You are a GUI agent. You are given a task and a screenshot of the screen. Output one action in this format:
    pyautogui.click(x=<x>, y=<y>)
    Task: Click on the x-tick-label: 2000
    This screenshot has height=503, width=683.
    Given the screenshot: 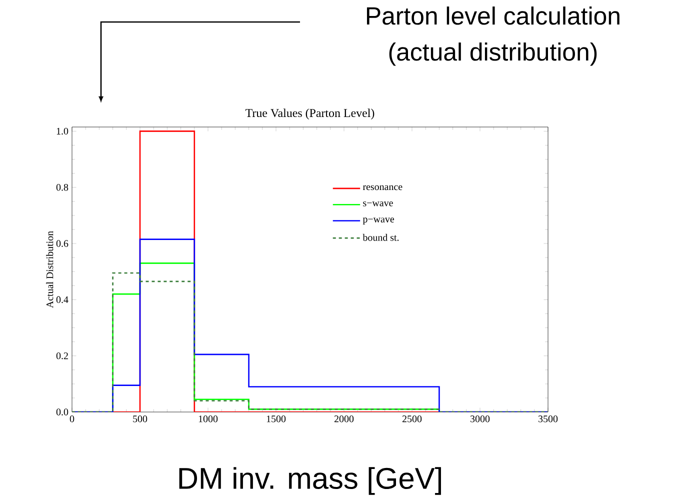 What is the action you would take?
    pyautogui.click(x=344, y=419)
    